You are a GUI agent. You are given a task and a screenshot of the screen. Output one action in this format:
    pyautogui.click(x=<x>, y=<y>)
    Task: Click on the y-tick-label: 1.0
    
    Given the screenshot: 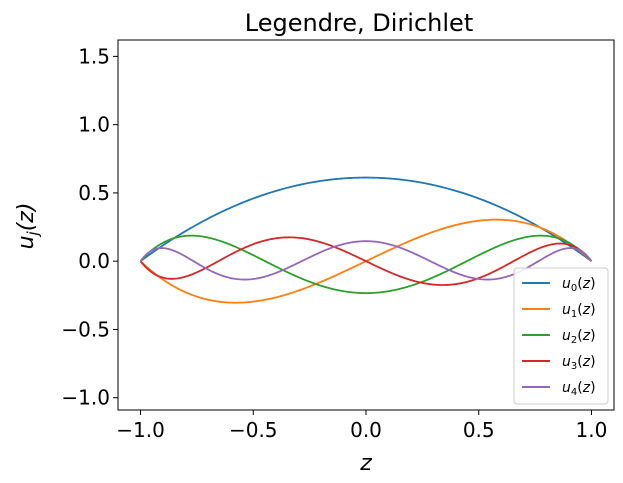 What is the action you would take?
    pyautogui.click(x=94, y=125)
    